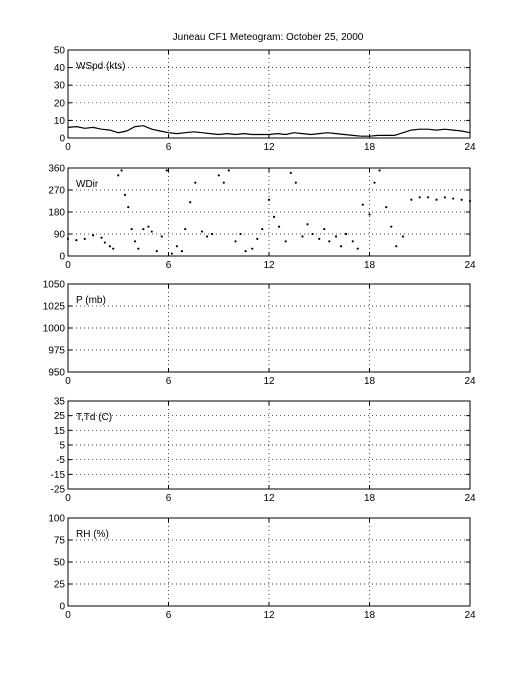 Image resolution: width=520 pixels, height=683 pixels. Describe the element at coordinates (94, 417) in the screenshot. I see `panel-label: T,Td (C)` at that location.